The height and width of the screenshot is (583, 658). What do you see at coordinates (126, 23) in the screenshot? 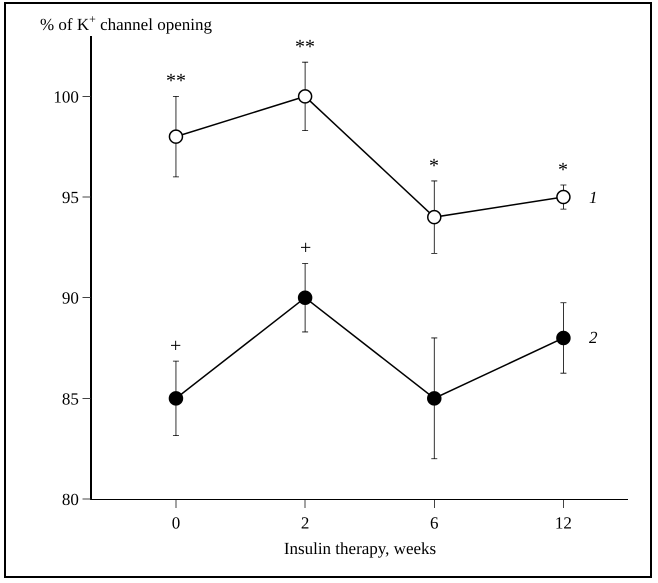
I see `y-axis-title: % of K$^{+}$ channel opening` at bounding box center [126, 23].